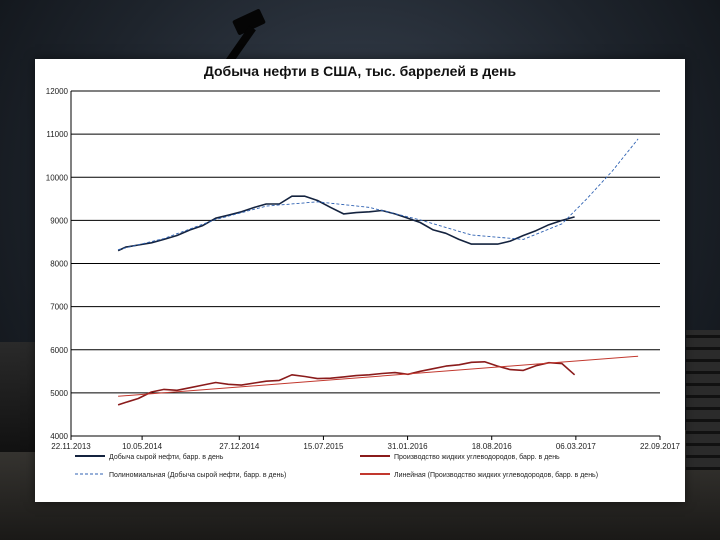 This screenshot has width=720, height=540. What do you see at coordinates (576, 446) in the screenshot?
I see `x-tick-label: 06.03.2017` at bounding box center [576, 446].